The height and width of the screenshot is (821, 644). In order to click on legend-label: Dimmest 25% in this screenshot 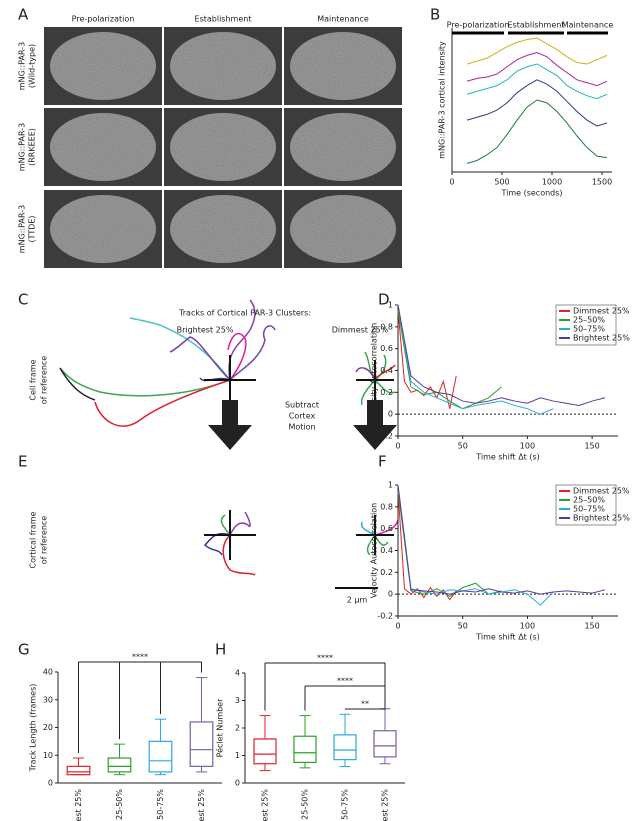, I will do `click(601, 311)`.